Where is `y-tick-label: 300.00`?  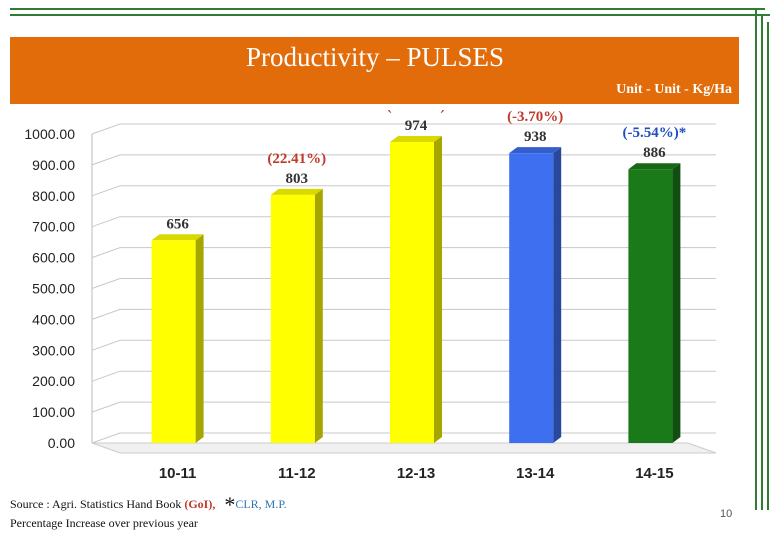 y-tick-label: 300.00 is located at coordinates (53, 350).